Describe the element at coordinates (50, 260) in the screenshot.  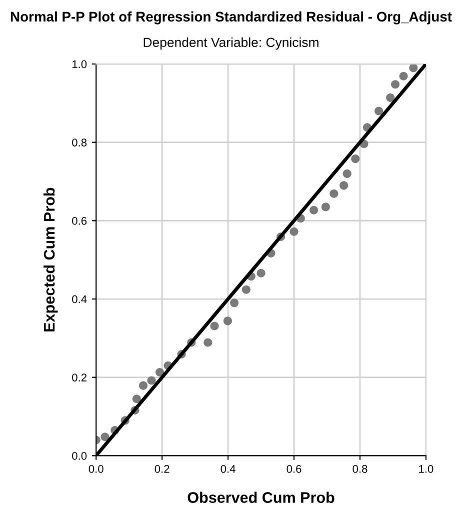
I see `y-axis-title: Expected Cum Prob` at that location.